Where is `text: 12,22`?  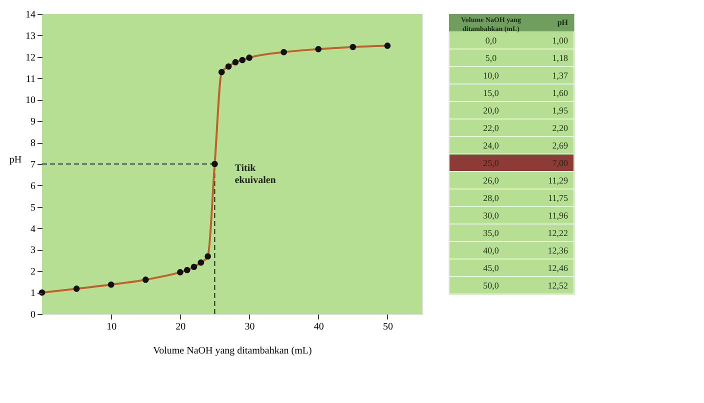 text: 12,22 is located at coordinates (558, 233).